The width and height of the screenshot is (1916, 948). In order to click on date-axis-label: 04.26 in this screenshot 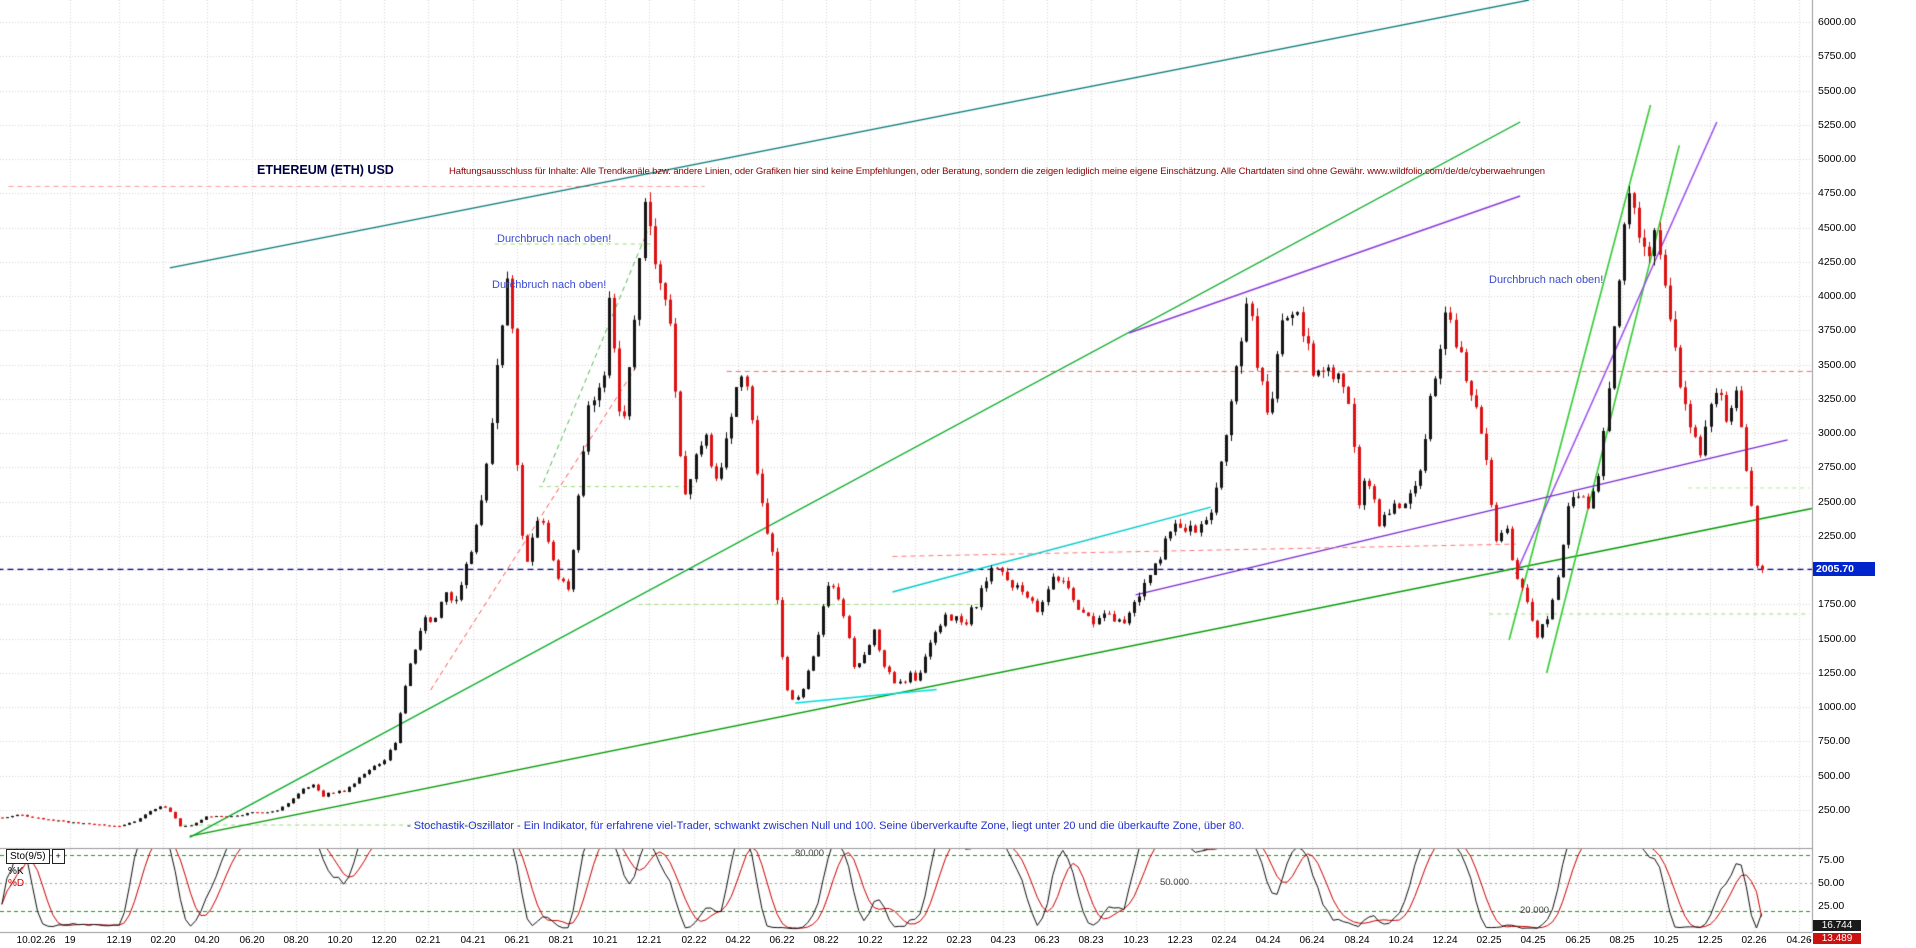, I will do `click(1799, 940)`.